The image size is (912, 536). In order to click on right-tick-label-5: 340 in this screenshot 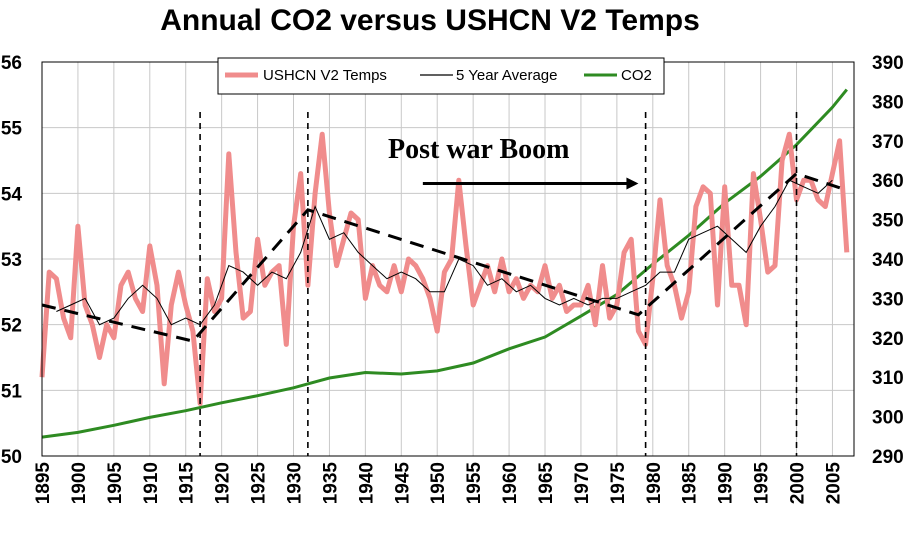, I will do `click(888, 260)`.